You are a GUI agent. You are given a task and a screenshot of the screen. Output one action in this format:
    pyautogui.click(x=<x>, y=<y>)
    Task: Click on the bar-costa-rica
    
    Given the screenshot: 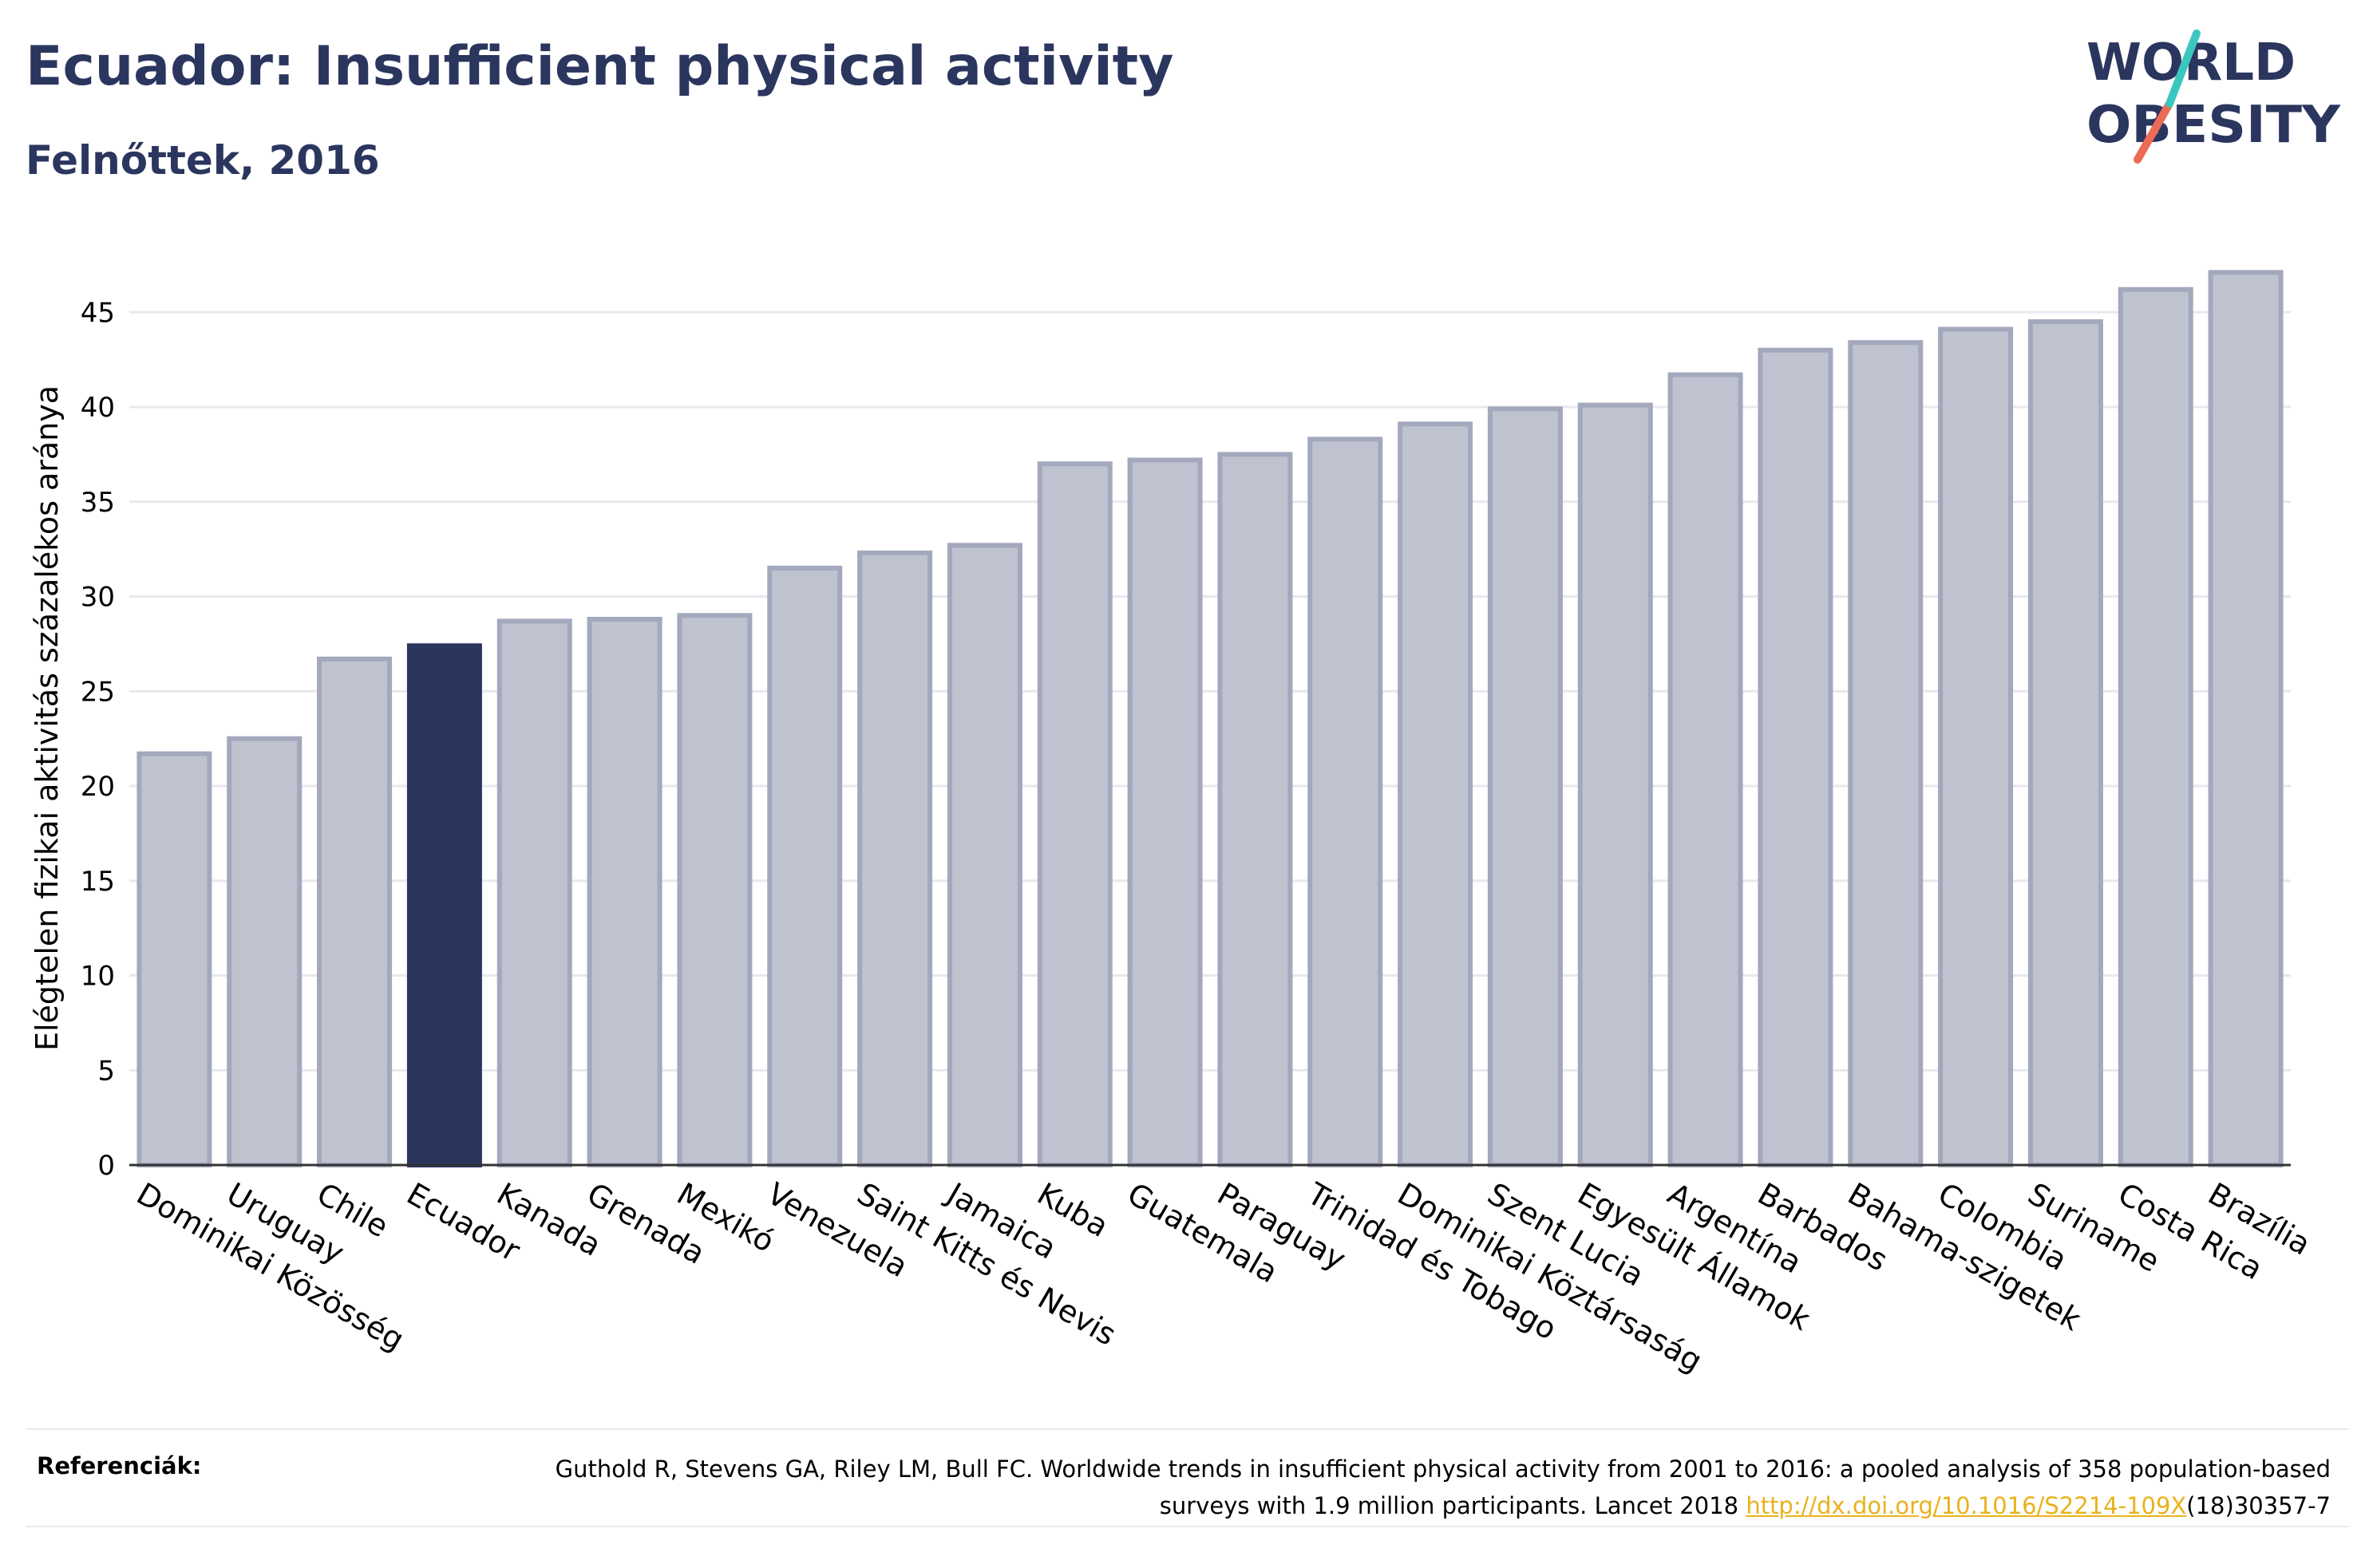 What is the action you would take?
    pyautogui.click(x=2155, y=726)
    